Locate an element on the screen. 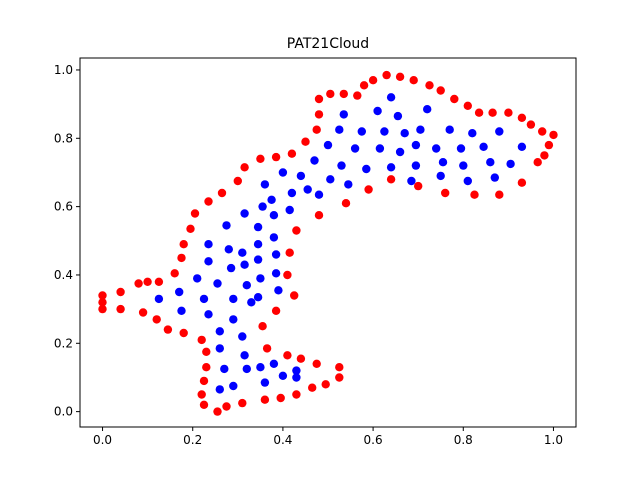 Image resolution: width=640 pixels, height=480 pixels. y-tick-label: 0.4 is located at coordinates (63, 275).